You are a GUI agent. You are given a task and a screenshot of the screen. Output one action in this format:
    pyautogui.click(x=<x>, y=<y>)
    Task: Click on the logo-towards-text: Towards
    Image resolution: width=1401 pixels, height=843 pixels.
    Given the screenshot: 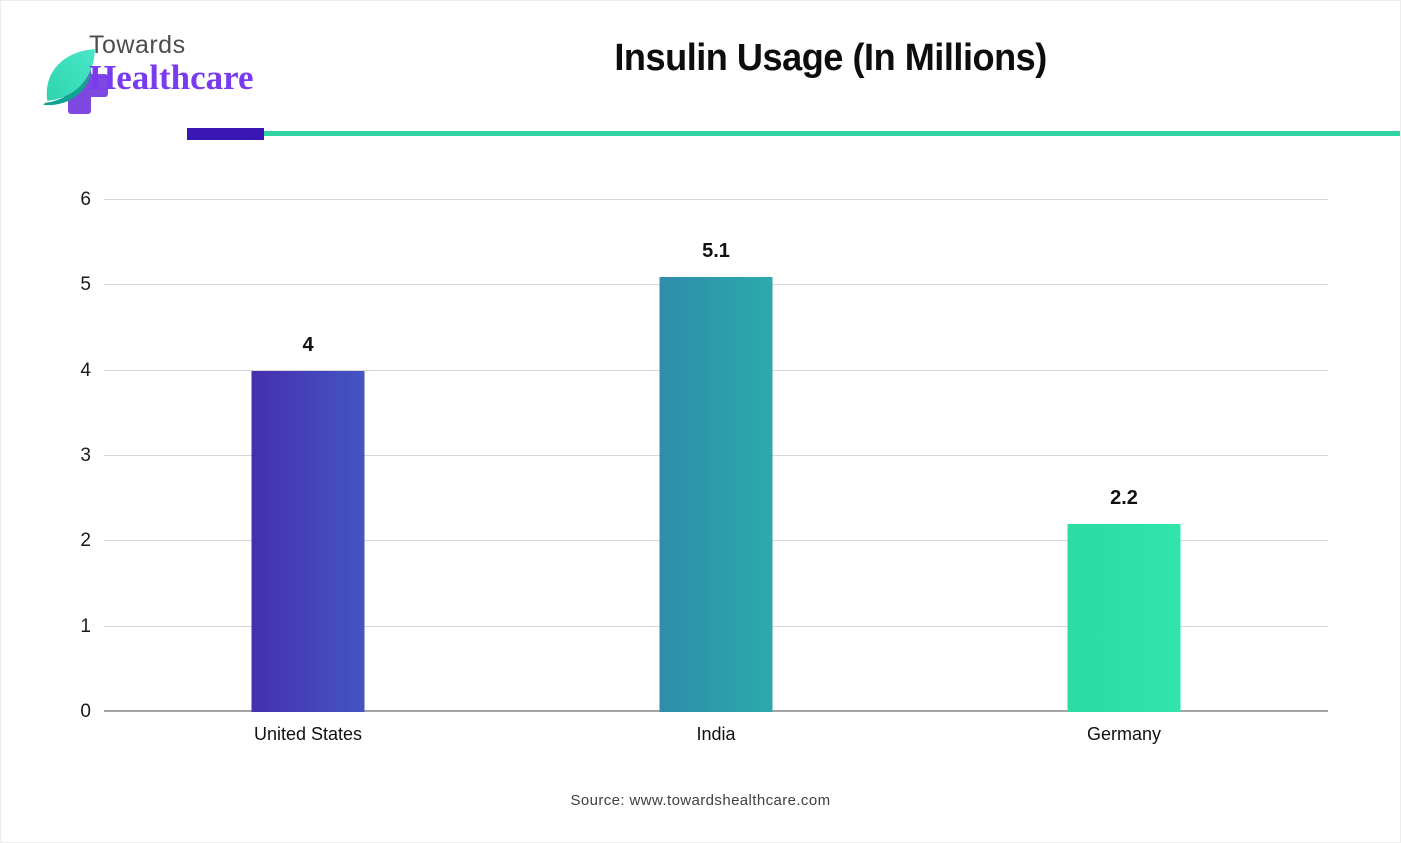 What is the action you would take?
    pyautogui.click(x=137, y=45)
    